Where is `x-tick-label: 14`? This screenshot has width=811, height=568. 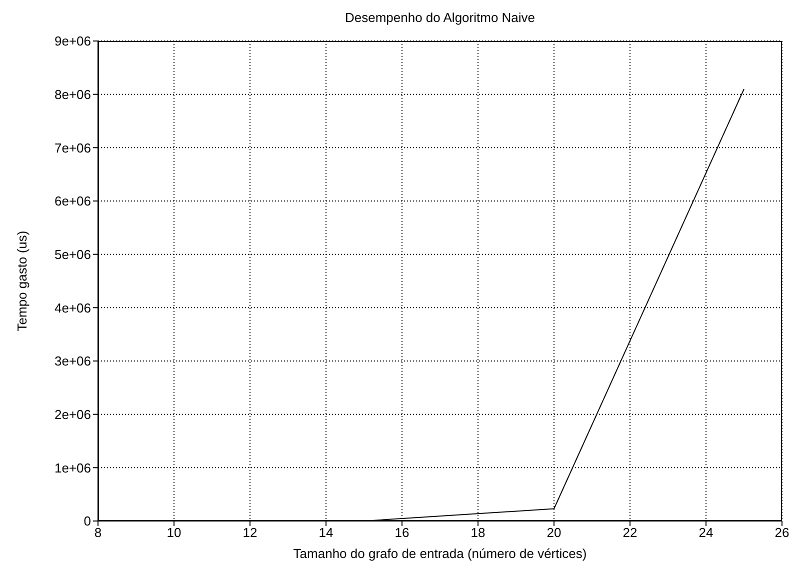
x-tick-label: 14 is located at coordinates (326, 532).